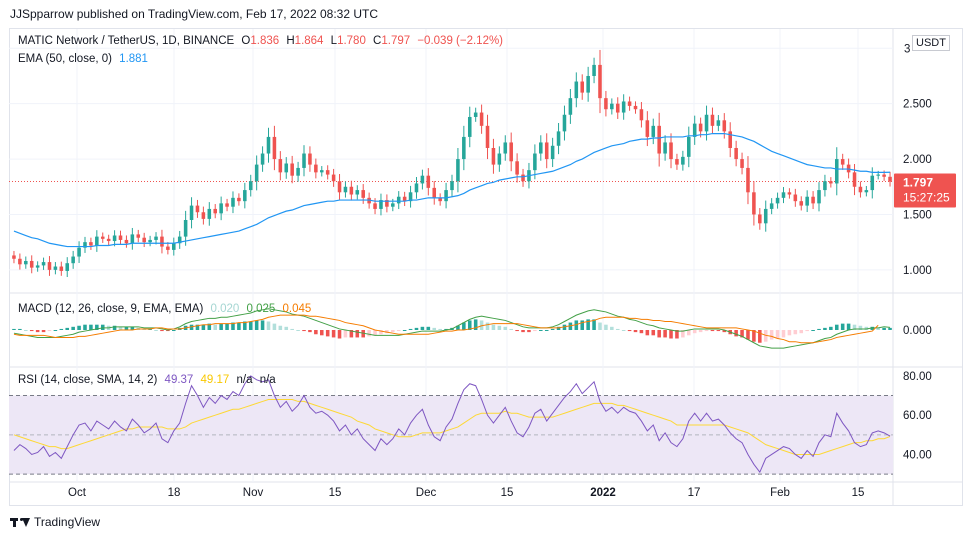 This screenshot has height=541, width=972. What do you see at coordinates (55, 522) in the screenshot?
I see `footer-brand: TradingView` at bounding box center [55, 522].